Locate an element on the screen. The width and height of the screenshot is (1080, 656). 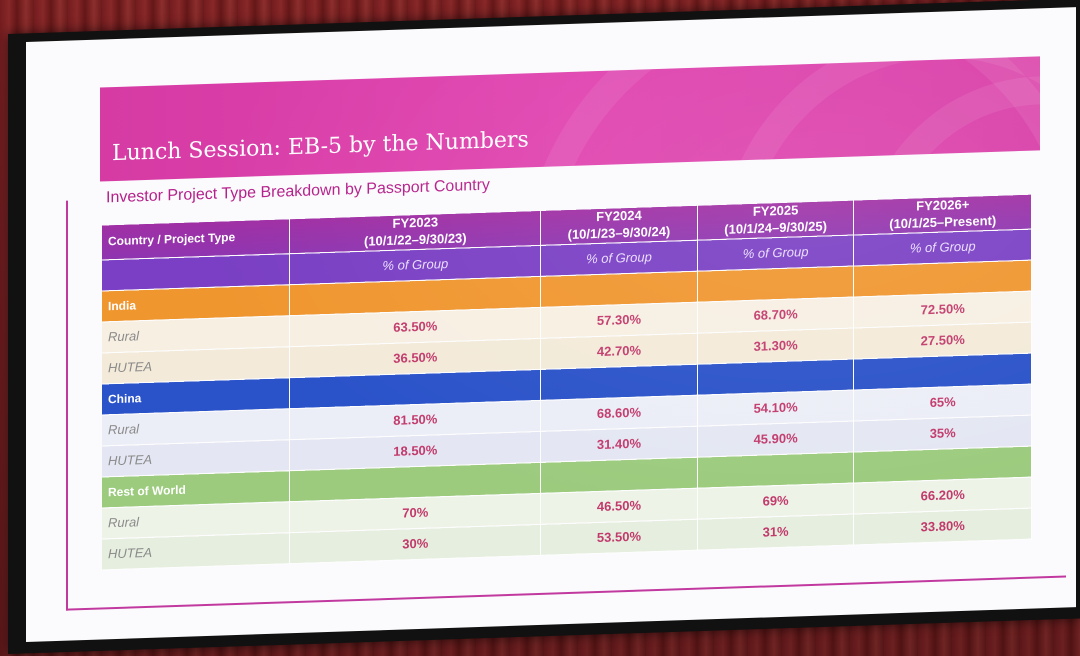
value-cell: 33.80% is located at coordinates (942, 526).